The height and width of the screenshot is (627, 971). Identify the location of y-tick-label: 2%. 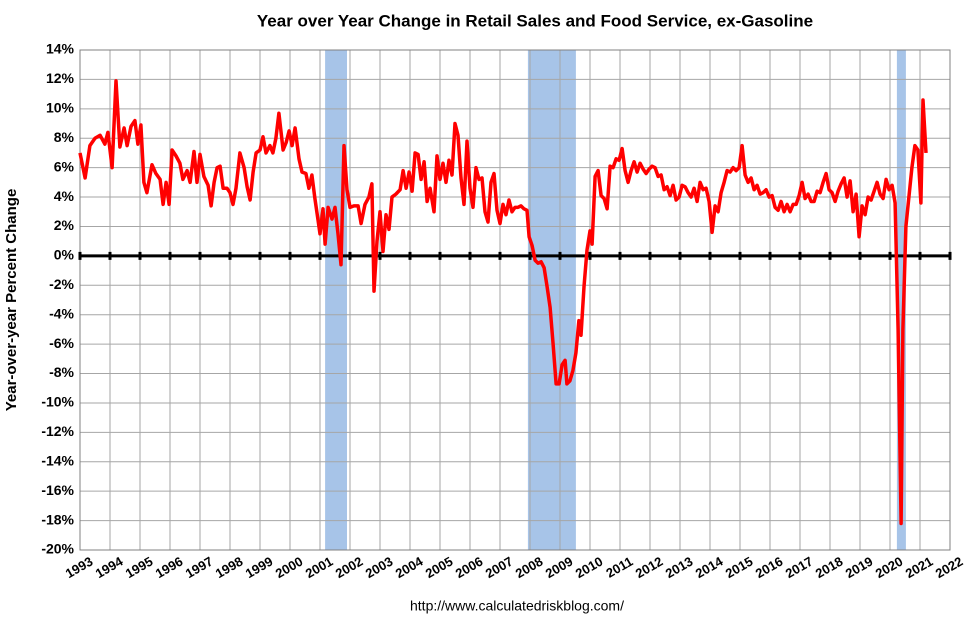
(64, 225).